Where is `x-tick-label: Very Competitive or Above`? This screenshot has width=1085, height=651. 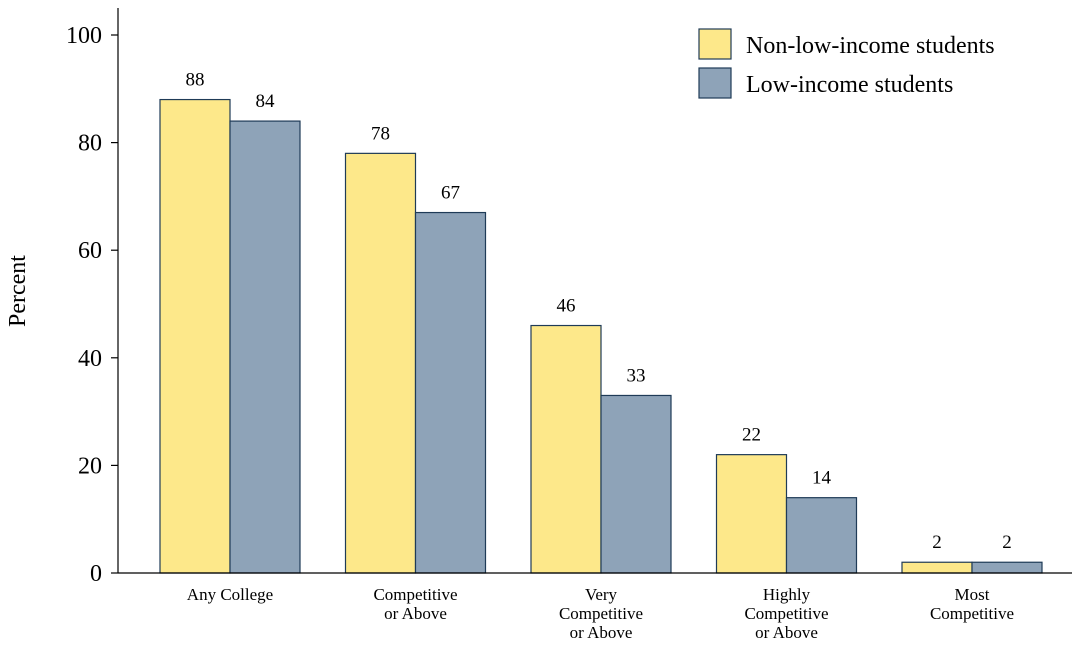
x-tick-label: Very Competitive or Above is located at coordinates (601, 613).